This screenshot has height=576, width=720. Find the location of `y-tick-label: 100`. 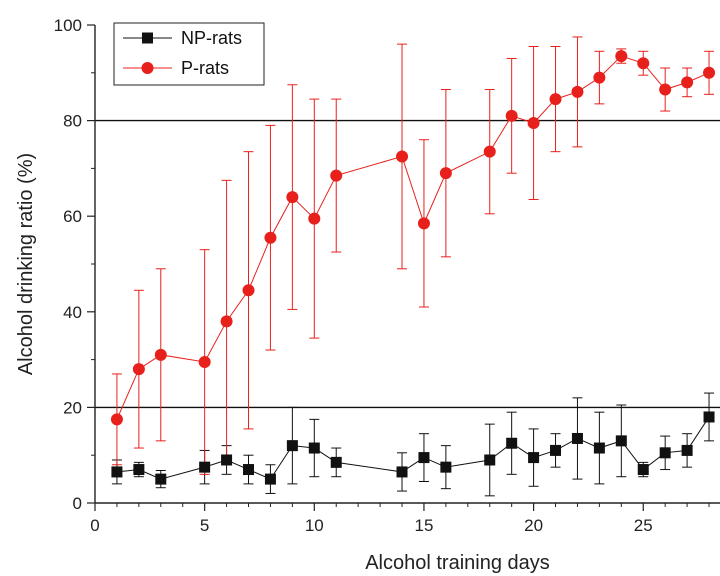

y-tick-label: 100 is located at coordinates (68, 25).